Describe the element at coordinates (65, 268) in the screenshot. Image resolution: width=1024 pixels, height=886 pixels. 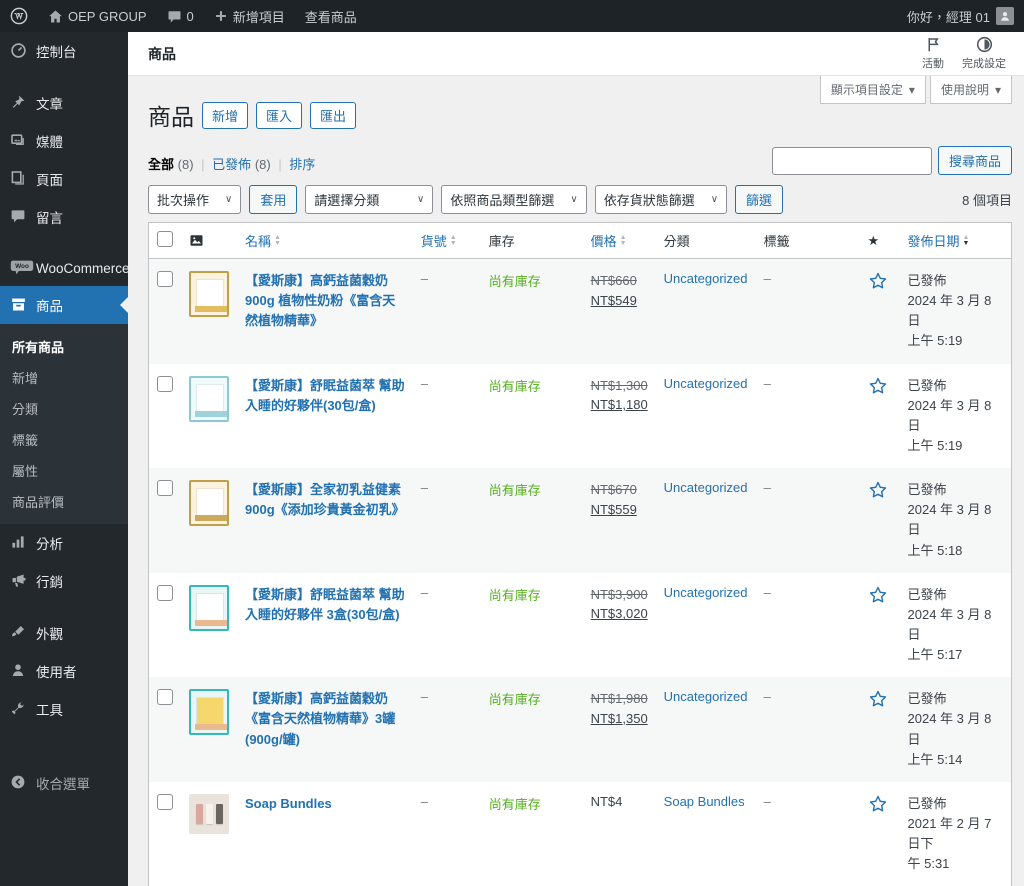
I see `sidebar-item-woocommerce: Woo WooCommerce` at that location.